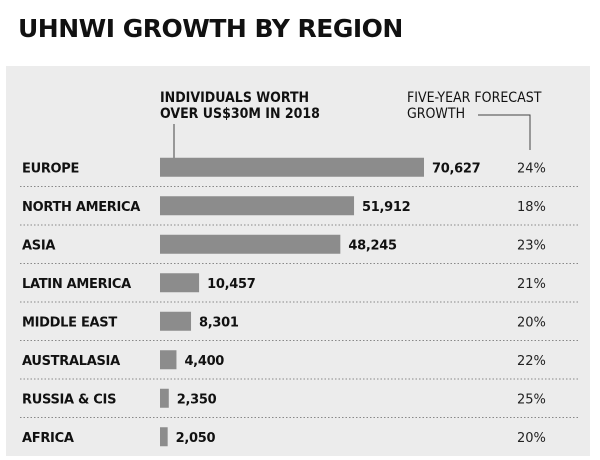  What do you see at coordinates (81, 207) in the screenshot?
I see `category-label: NORTH AMERICA` at bounding box center [81, 207].